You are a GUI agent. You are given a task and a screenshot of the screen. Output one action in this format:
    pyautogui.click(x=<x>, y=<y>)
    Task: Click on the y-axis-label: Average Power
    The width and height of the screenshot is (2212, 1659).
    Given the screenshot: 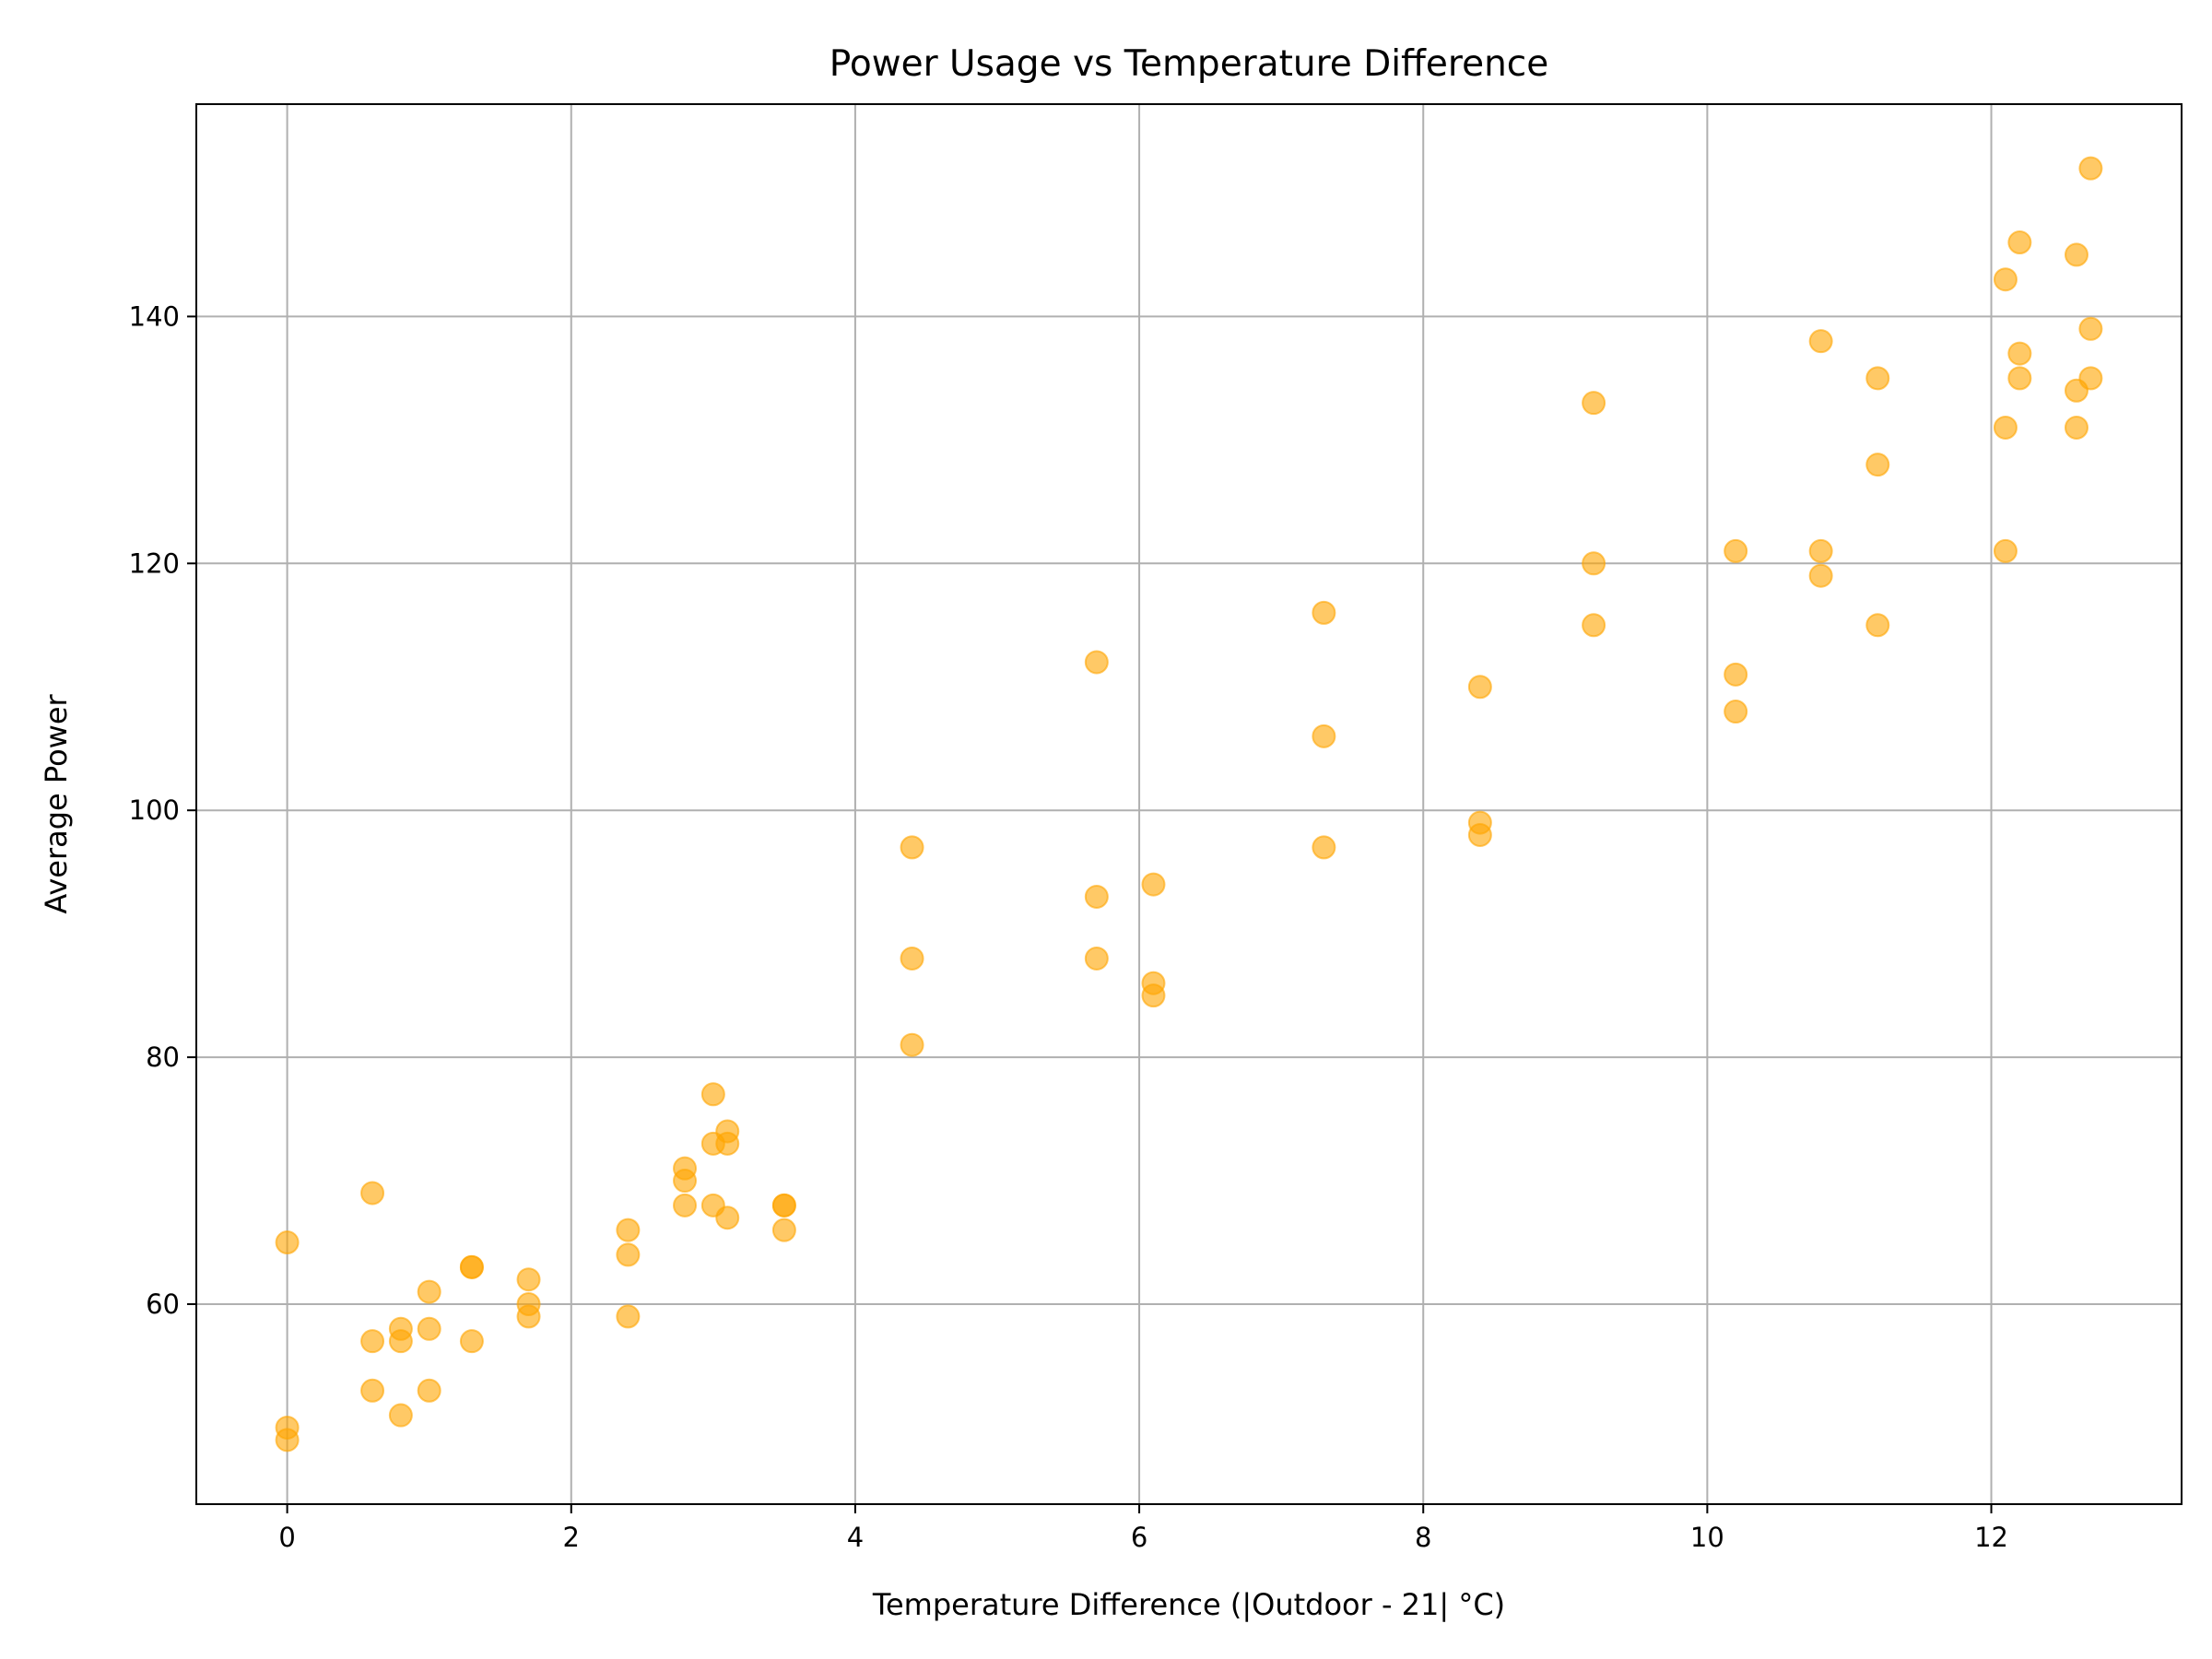 What is the action you would take?
    pyautogui.click(x=56, y=803)
    